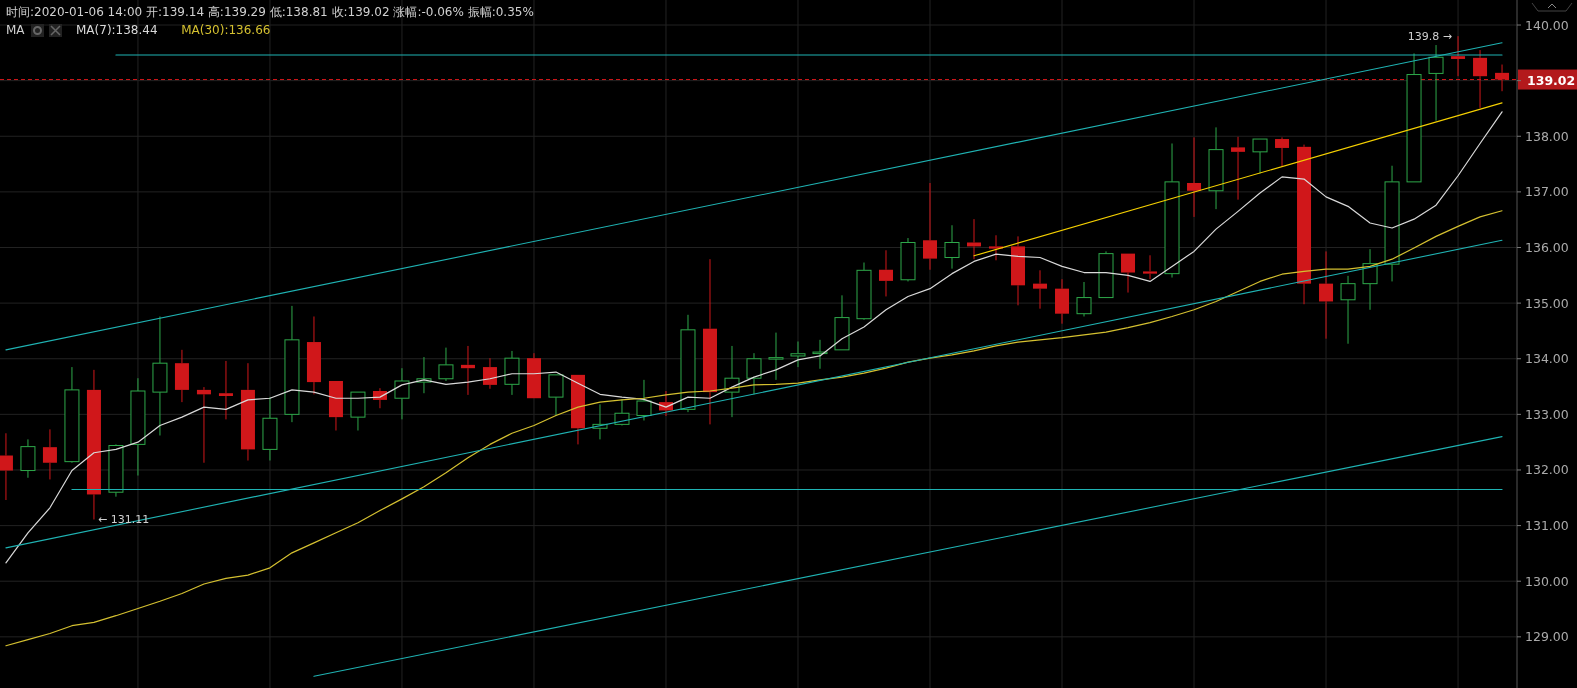  What do you see at coordinates (1547, 359) in the screenshot?
I see `y-tick-label: 134.00` at bounding box center [1547, 359].